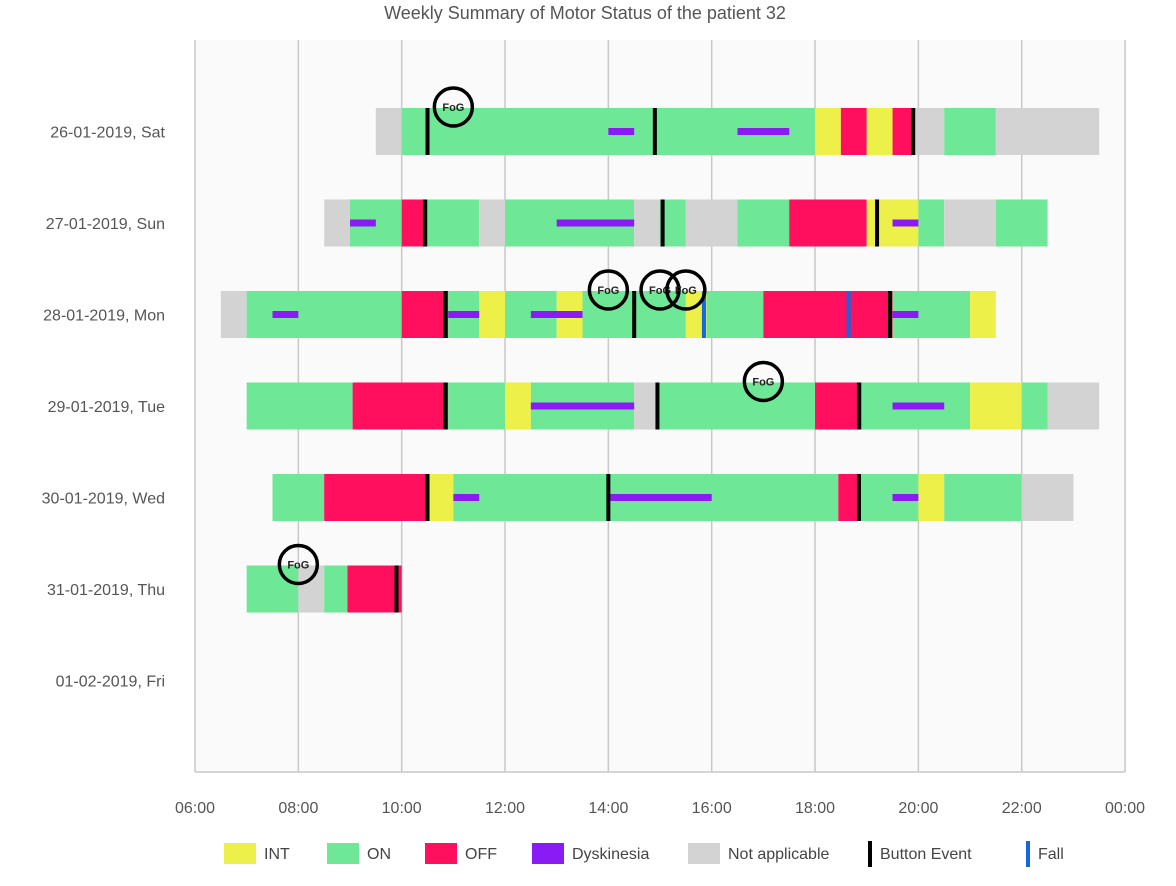 This screenshot has height=886, width=1176. Describe the element at coordinates (1051, 854) in the screenshot. I see `legend-label: Fall` at that location.